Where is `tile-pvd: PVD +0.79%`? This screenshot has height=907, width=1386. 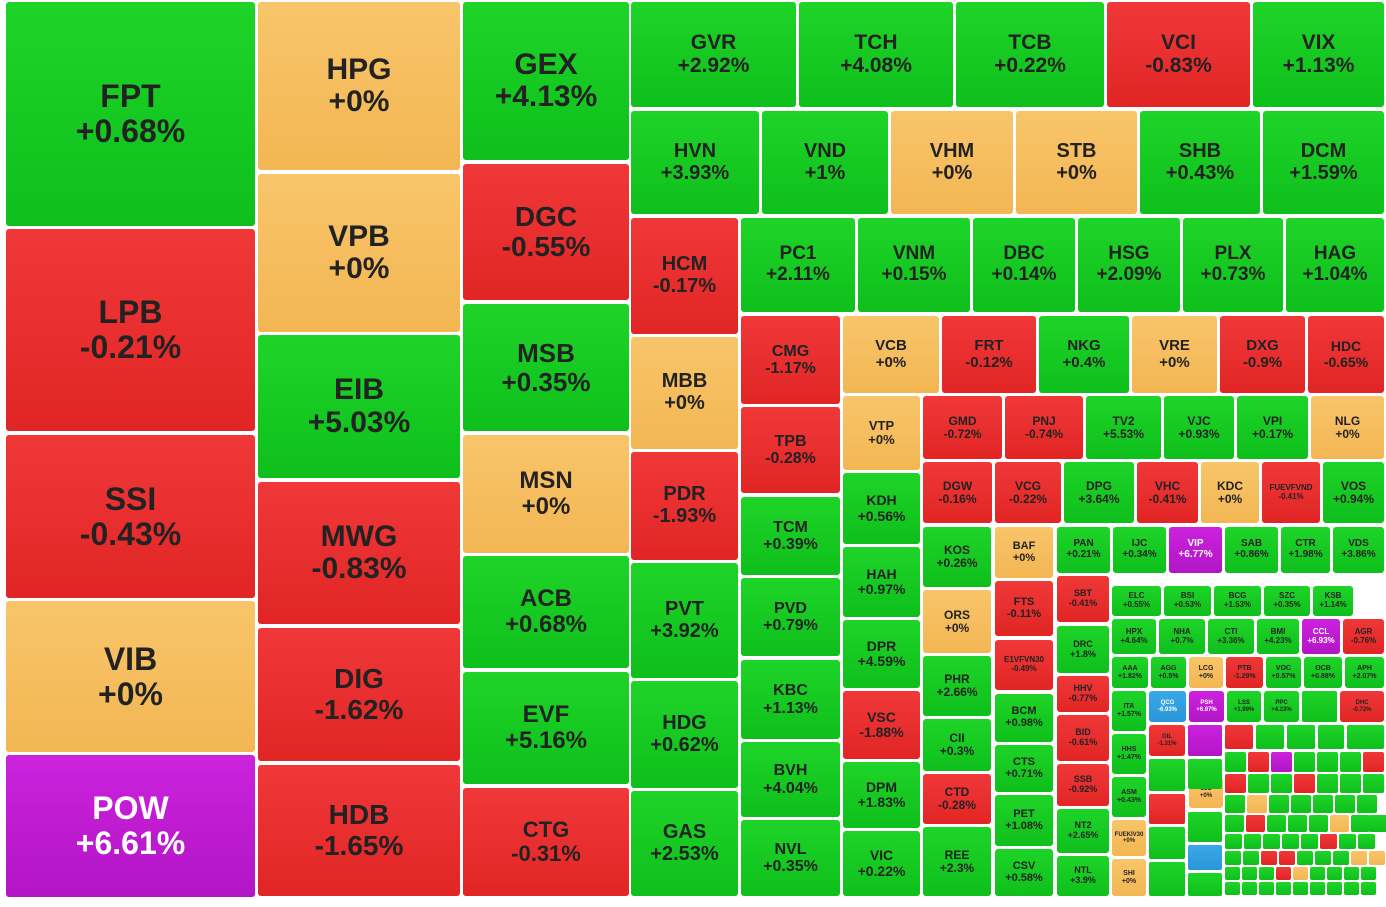
tile-pvd: PVD +0.79% is located at coordinates (790, 617).